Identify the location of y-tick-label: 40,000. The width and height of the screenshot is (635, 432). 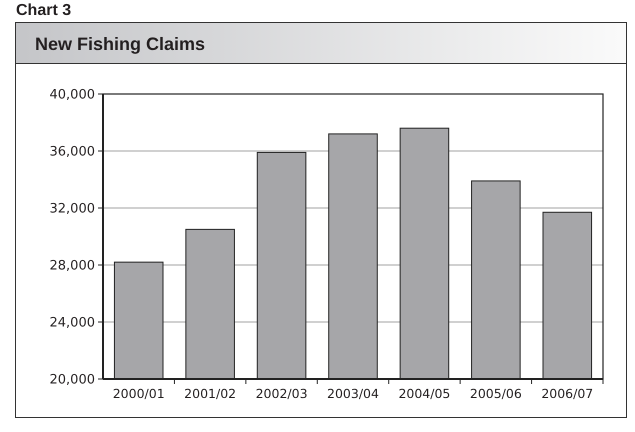
(72, 95).